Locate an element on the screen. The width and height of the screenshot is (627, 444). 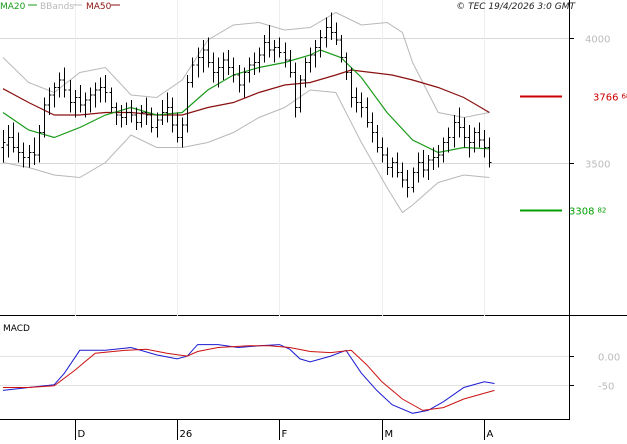
date-tick-label: F is located at coordinates (285, 434).